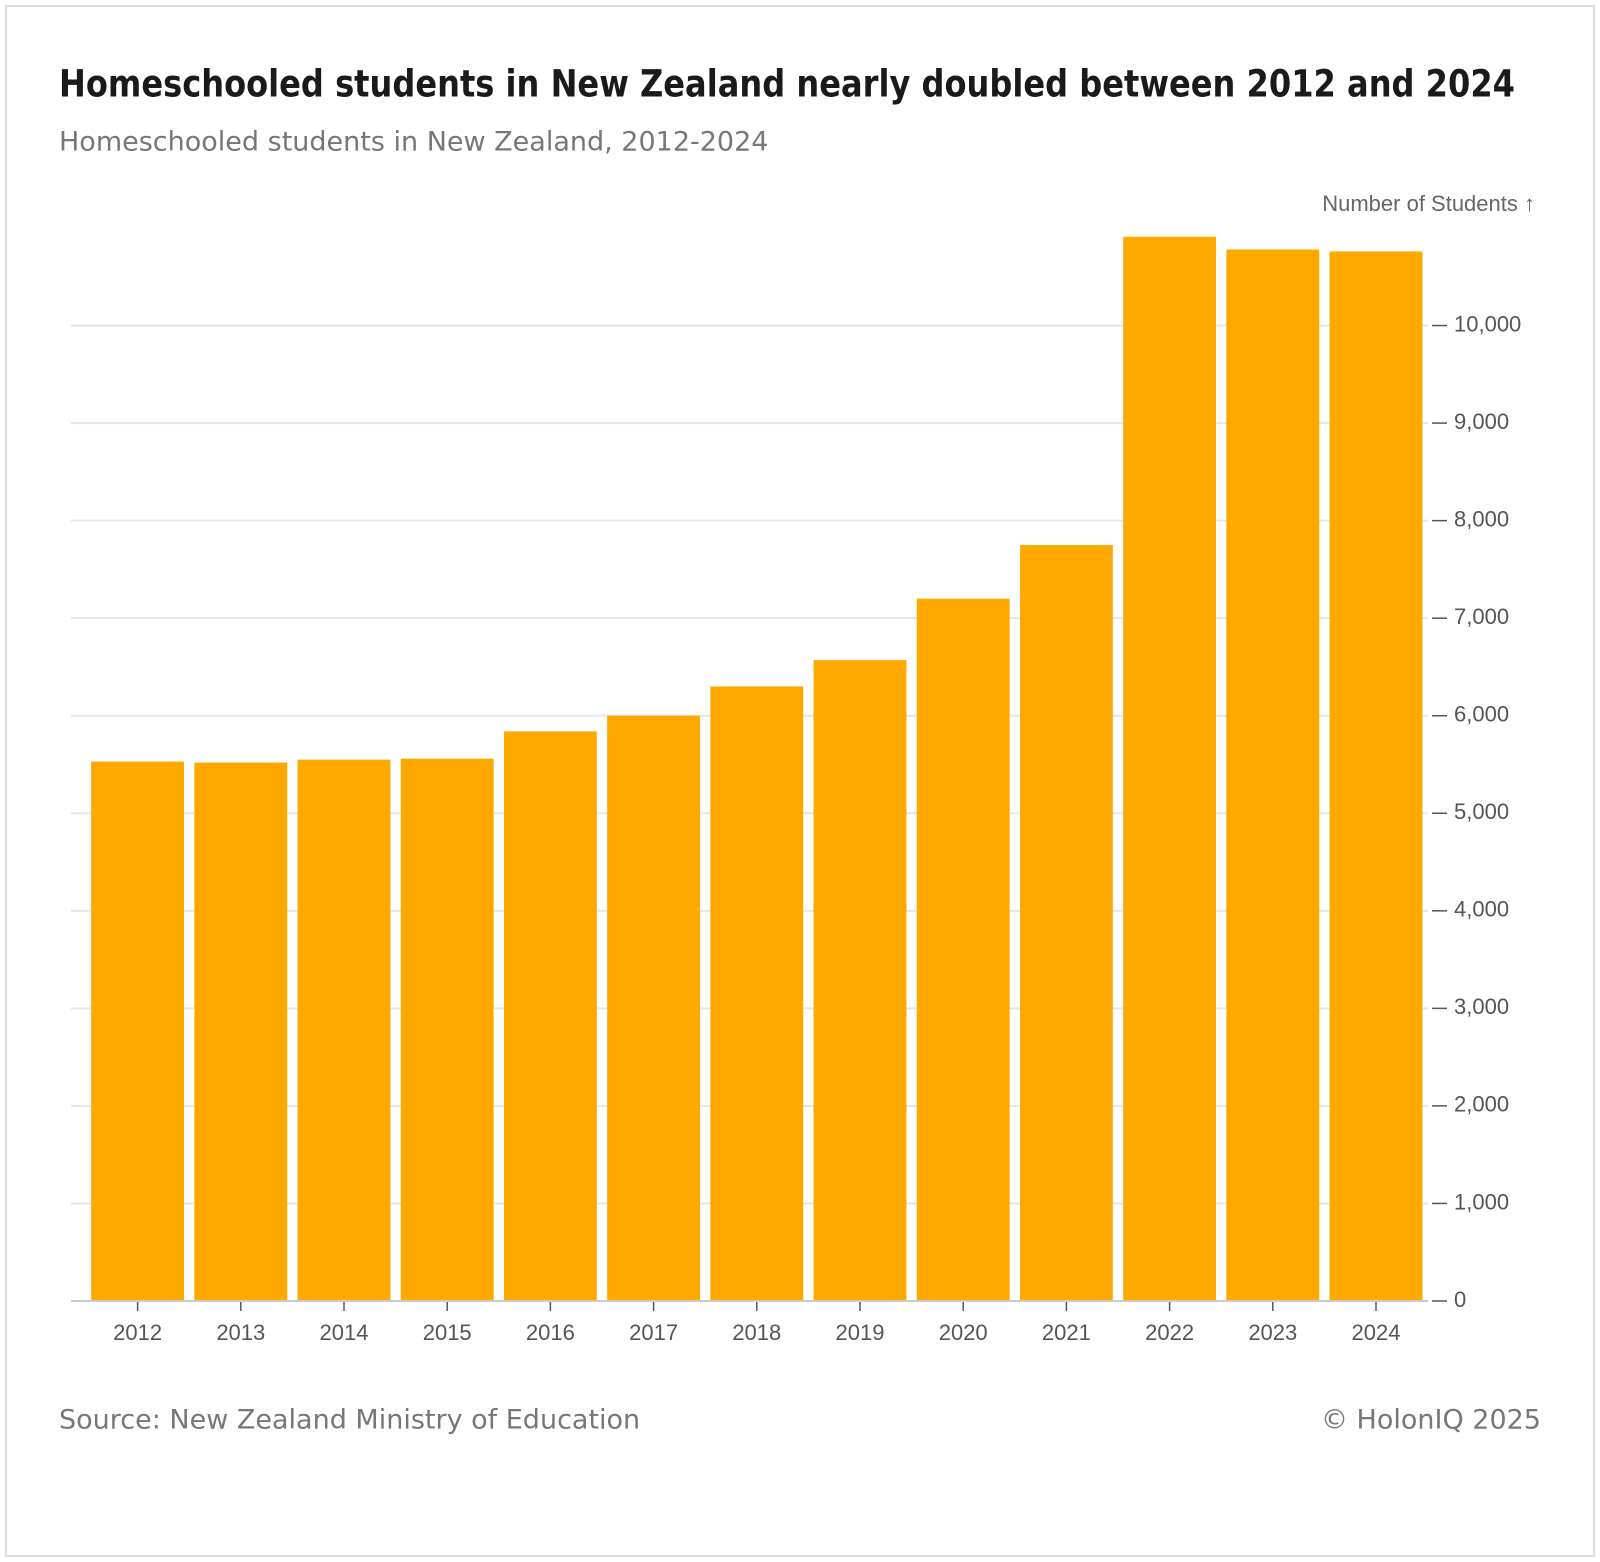  What do you see at coordinates (653, 1332) in the screenshot?
I see `x-tick-label: 2017` at bounding box center [653, 1332].